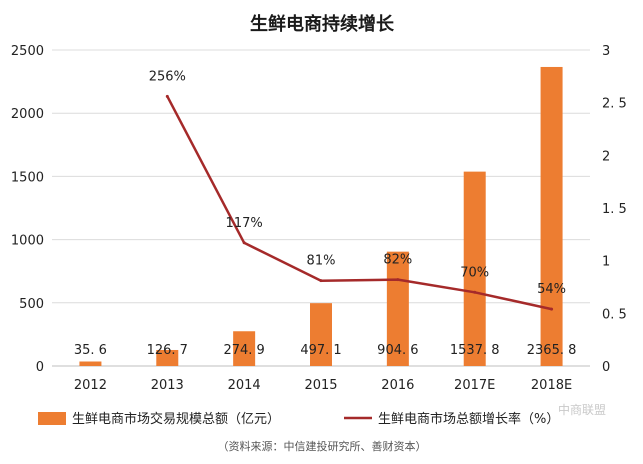  Describe the element at coordinates (27, 209) in the screenshot. I see `left-axis-ticks: 0 500 1000 1500 2000 2500` at that location.